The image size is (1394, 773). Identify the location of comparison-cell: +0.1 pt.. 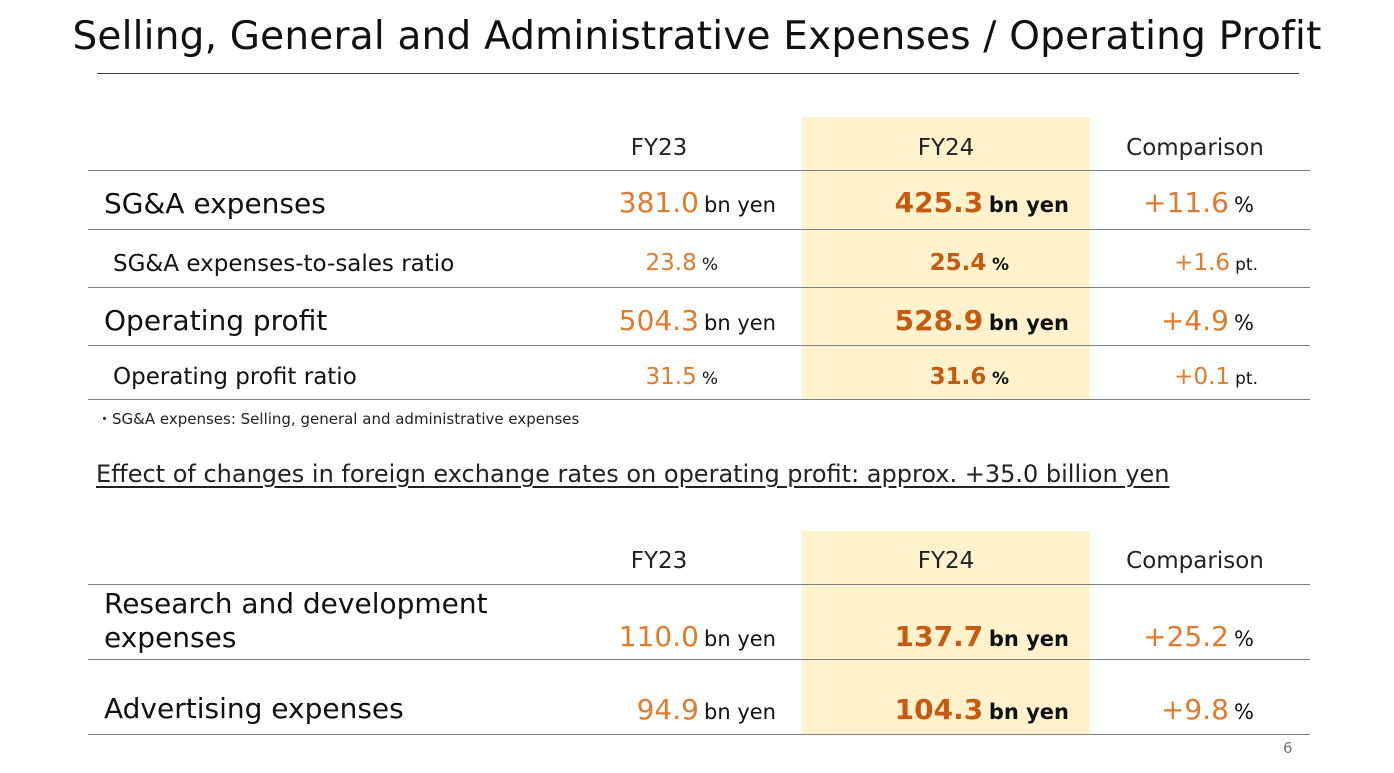
(1216, 377).